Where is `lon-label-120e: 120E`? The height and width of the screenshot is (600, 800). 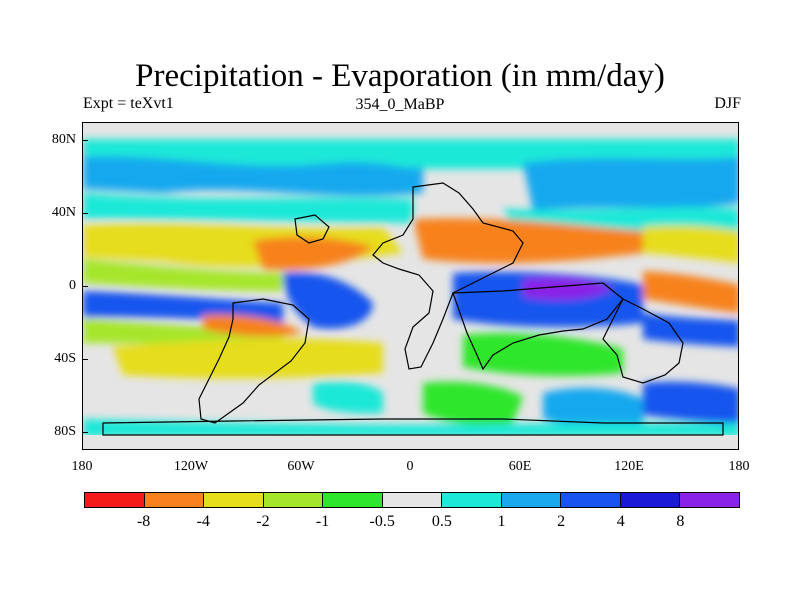 lon-label-120e: 120E is located at coordinates (629, 466).